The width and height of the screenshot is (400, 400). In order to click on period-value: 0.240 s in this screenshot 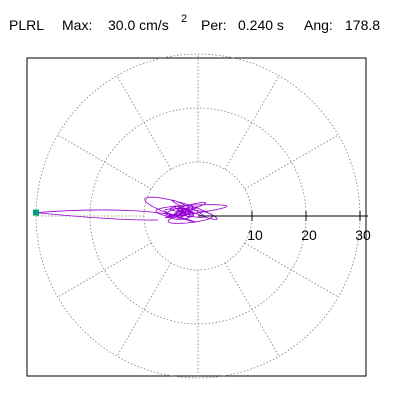, I will do `click(261, 25)`.